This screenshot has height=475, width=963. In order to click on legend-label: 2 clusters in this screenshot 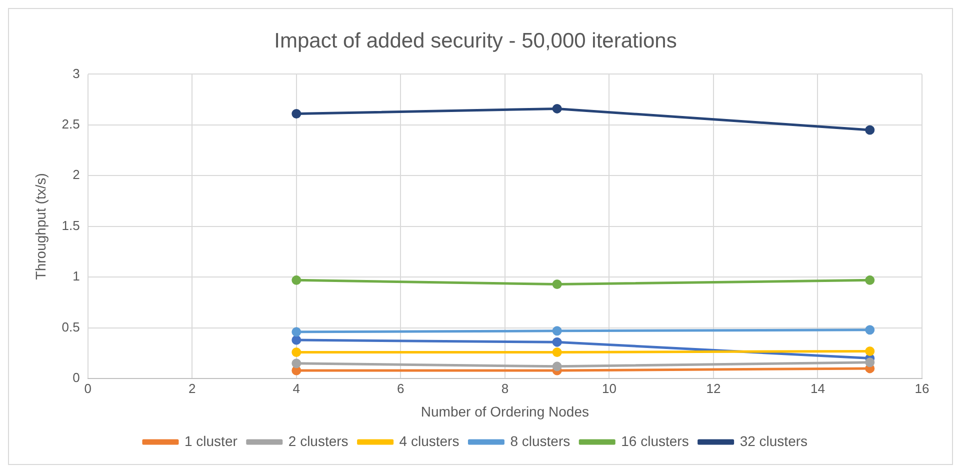, I will do `click(318, 440)`.